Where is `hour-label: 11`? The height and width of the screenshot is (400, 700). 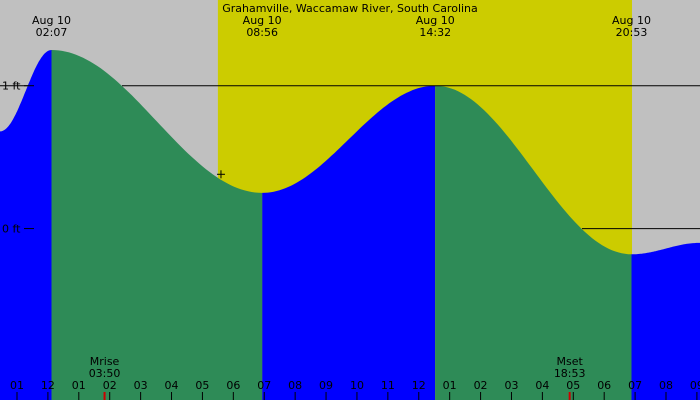 hour-label: 11 is located at coordinates (388, 385).